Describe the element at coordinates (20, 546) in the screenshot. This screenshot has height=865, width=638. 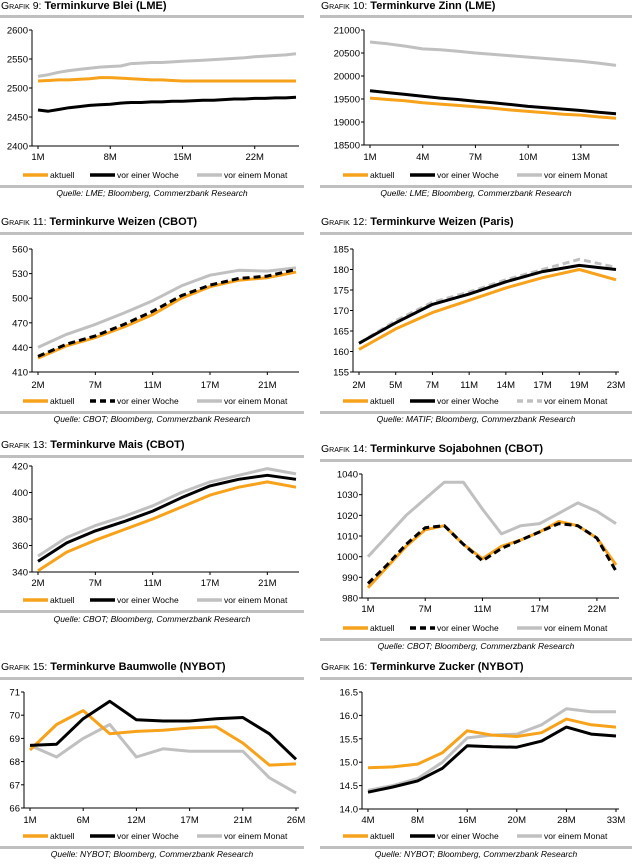
I see `y-tick-label: 360` at that location.